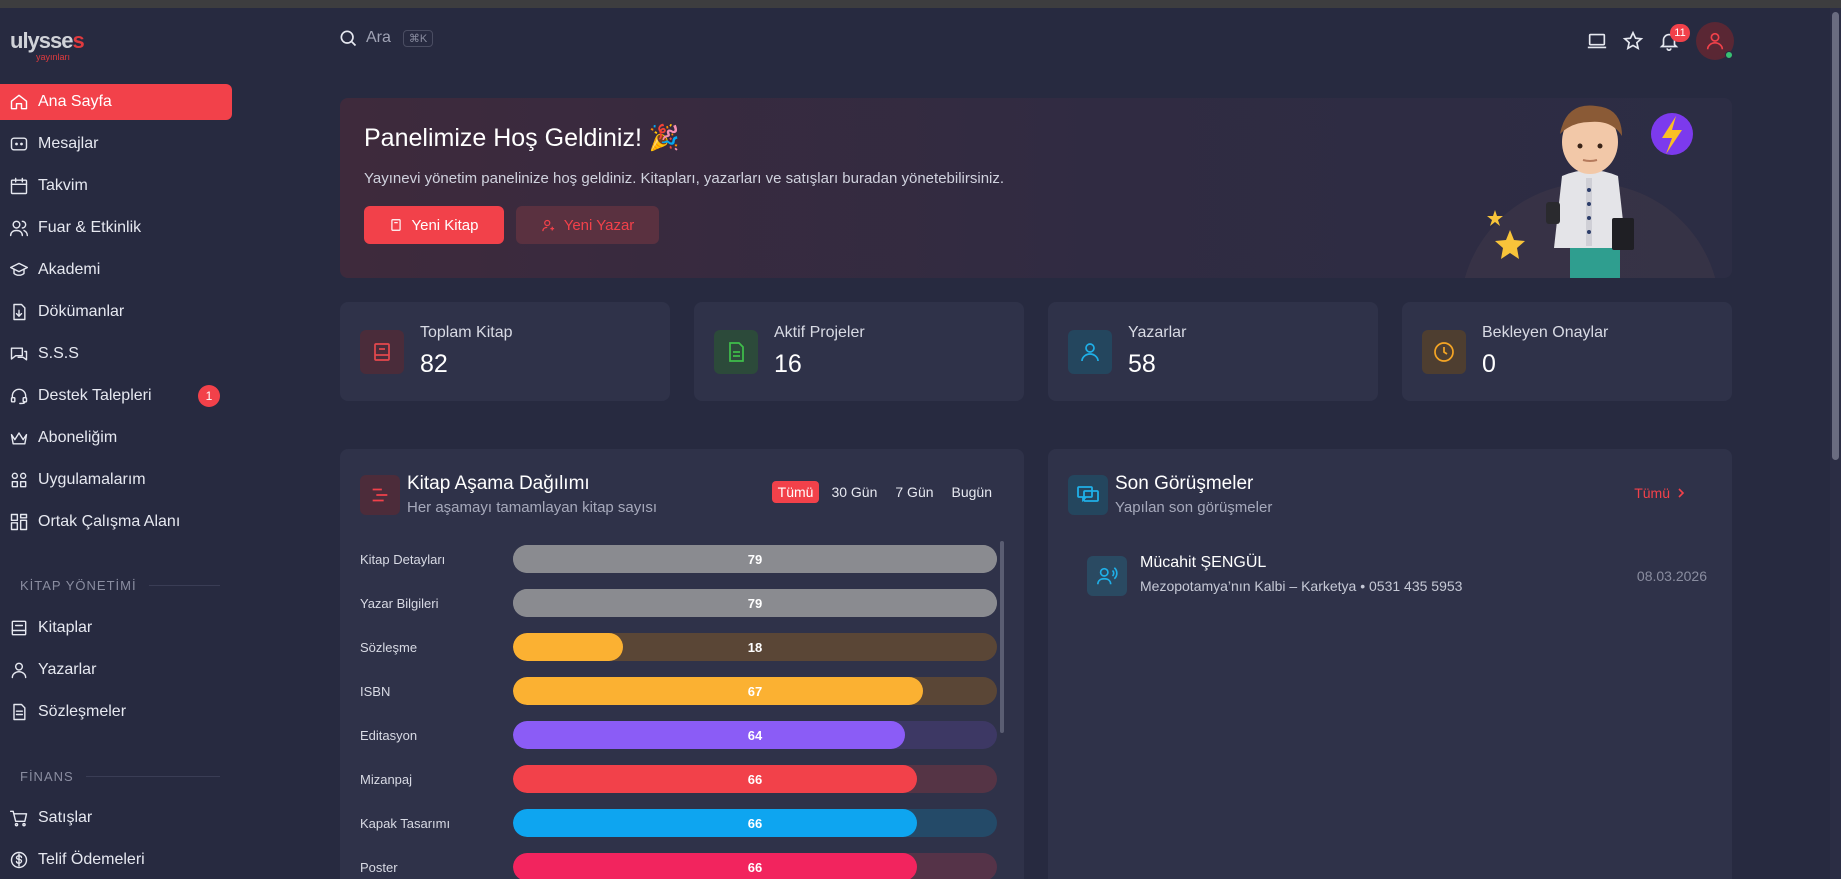  Describe the element at coordinates (389, 647) in the screenshot. I see `bar-label: Sözleşme` at that location.